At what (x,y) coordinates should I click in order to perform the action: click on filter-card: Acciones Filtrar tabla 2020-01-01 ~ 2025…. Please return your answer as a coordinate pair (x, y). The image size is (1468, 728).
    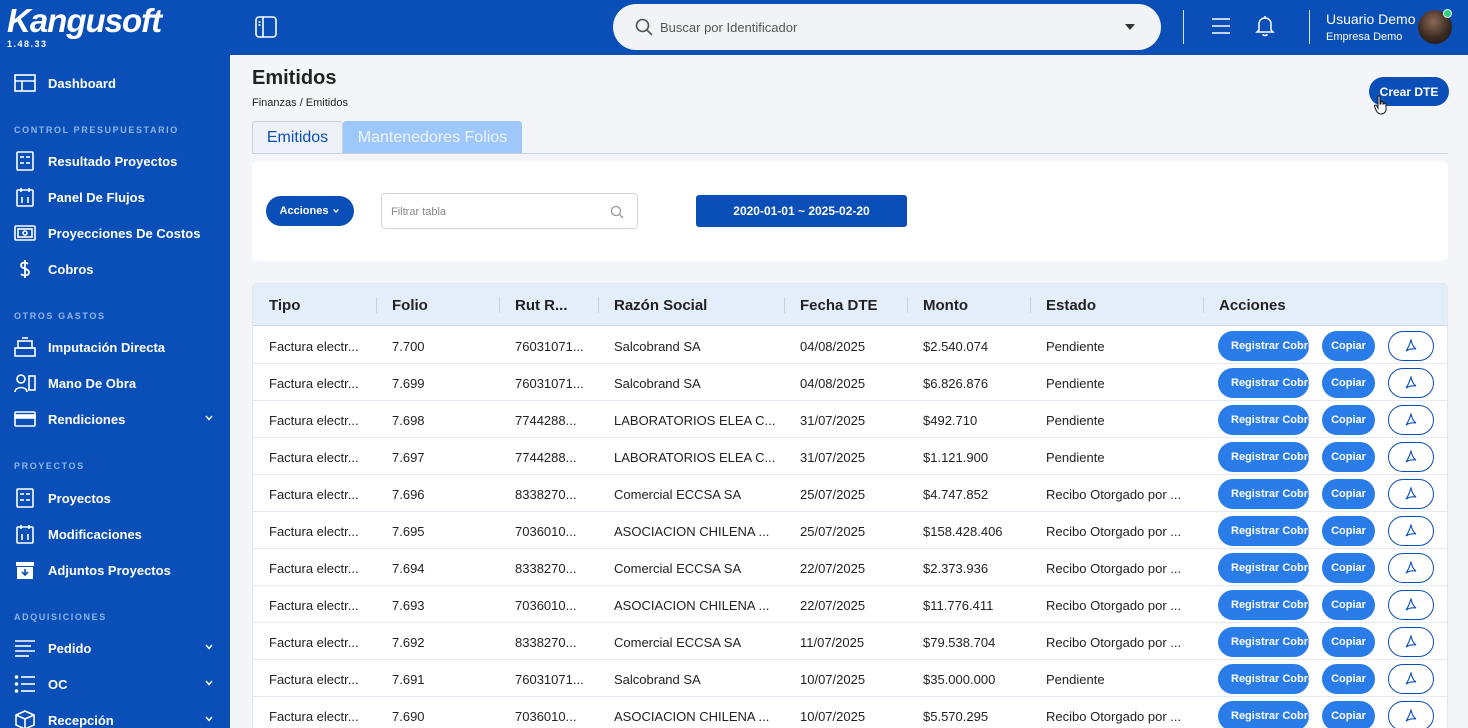
    Looking at the image, I should click on (850, 211).